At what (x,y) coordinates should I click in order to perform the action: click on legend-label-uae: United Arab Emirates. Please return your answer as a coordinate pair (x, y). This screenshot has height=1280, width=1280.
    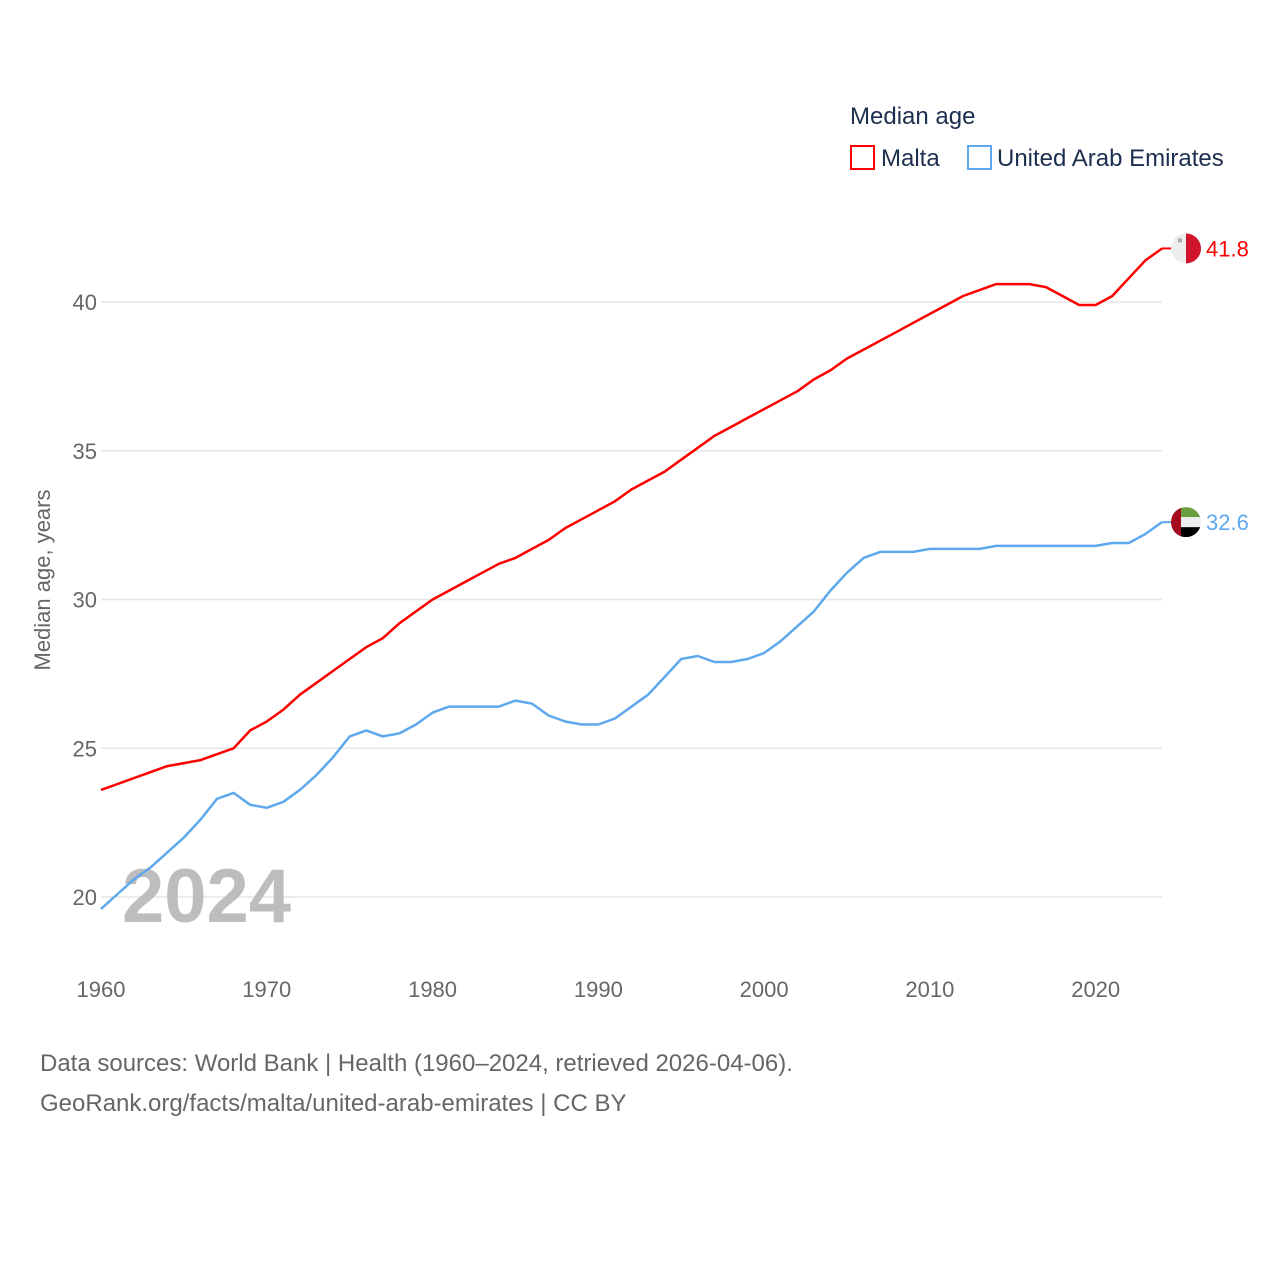
    Looking at the image, I should click on (1110, 158).